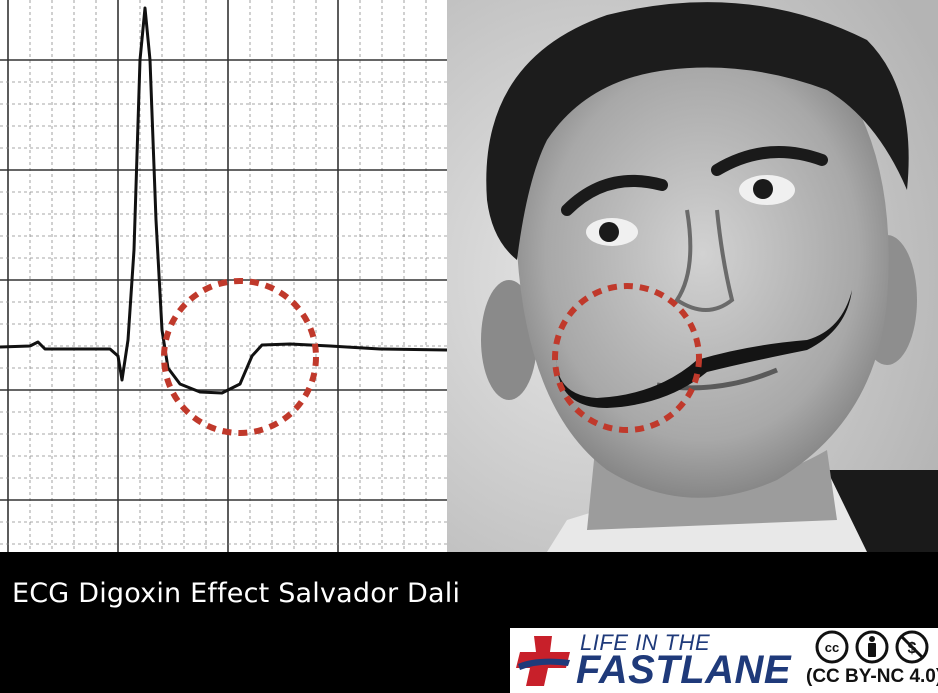 The image size is (938, 693). What do you see at coordinates (645, 642) in the screenshot?
I see `logo-line1: LIFE IN THE` at bounding box center [645, 642].